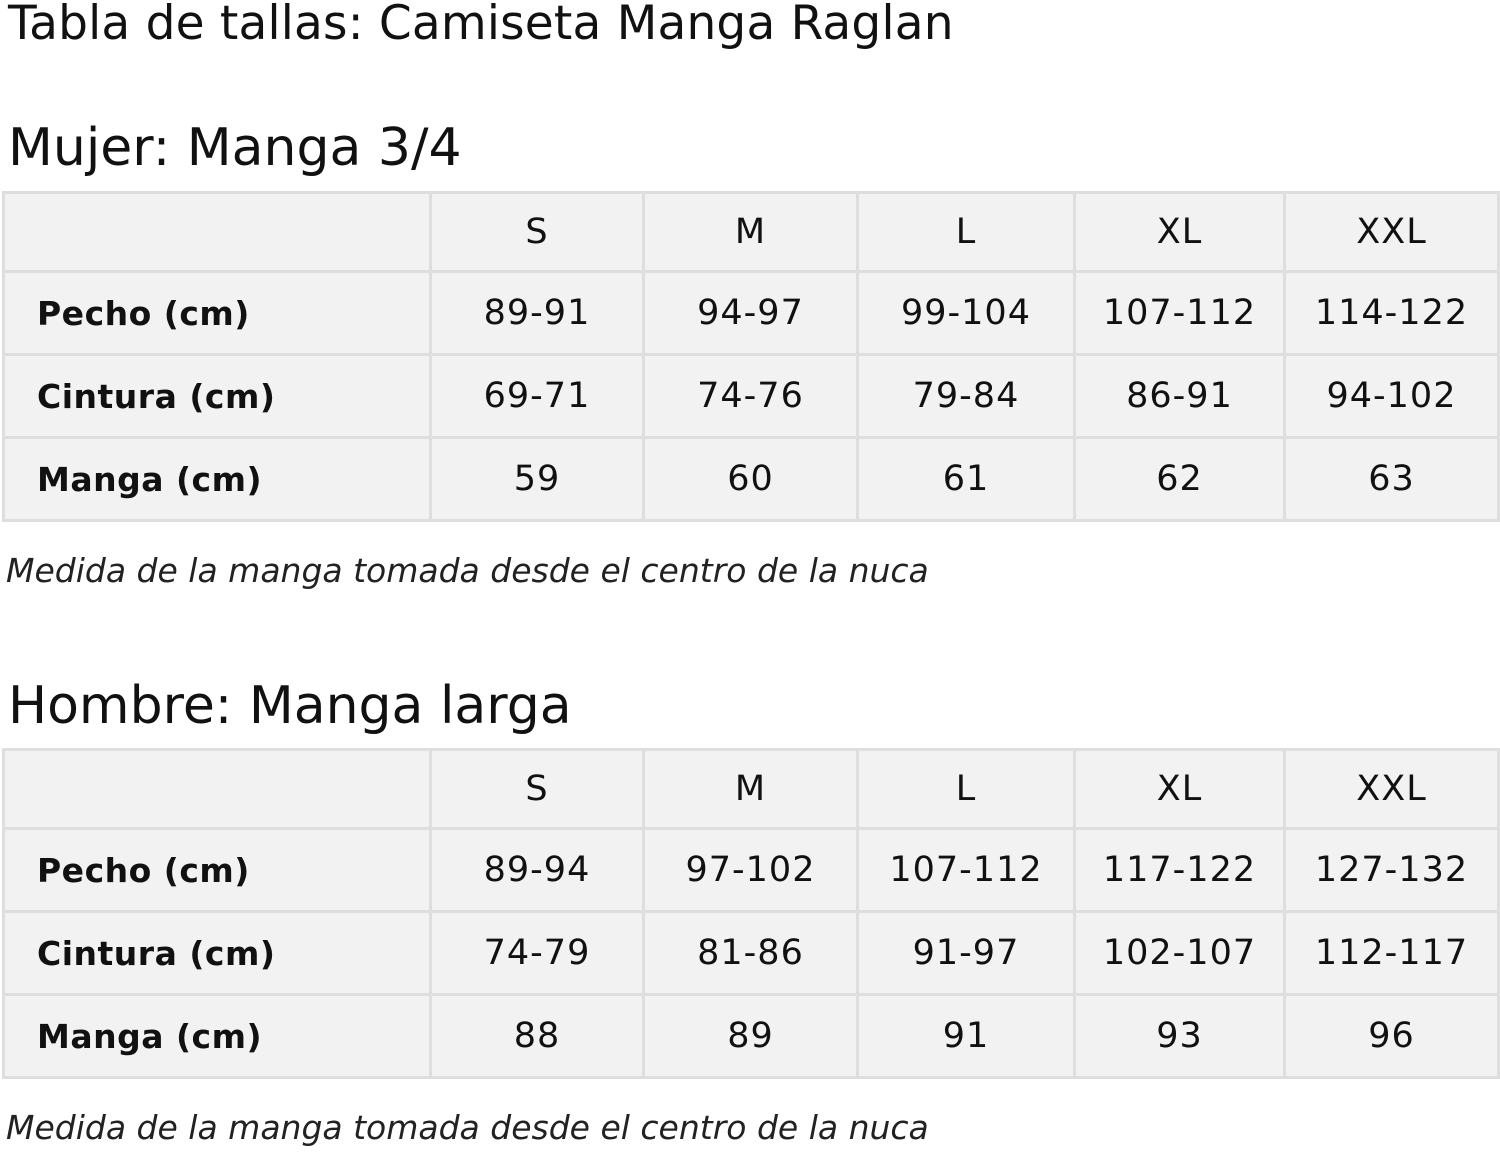 Image resolution: width=1500 pixels, height=1152 pixels. Describe the element at coordinates (966, 479) in the screenshot. I see `table-cell: 61` at that location.